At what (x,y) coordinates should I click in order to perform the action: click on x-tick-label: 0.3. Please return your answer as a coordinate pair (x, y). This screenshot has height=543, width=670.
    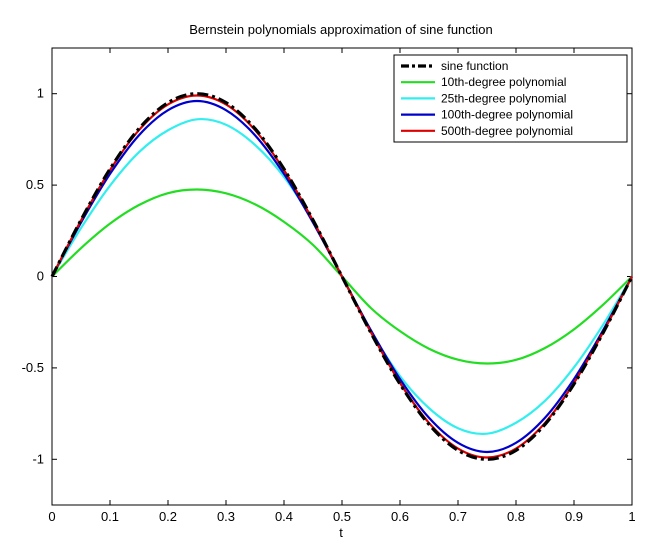
    Looking at the image, I should click on (226, 516).